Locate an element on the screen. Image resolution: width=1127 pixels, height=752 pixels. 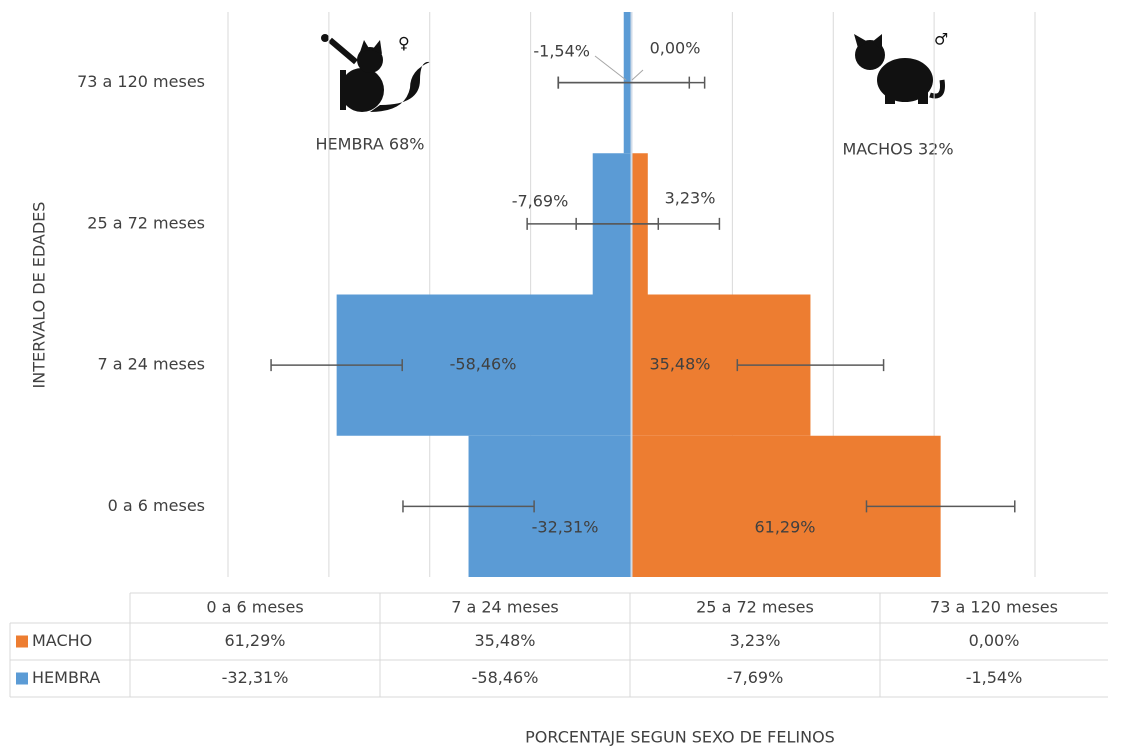
data-label: 3,23% is located at coordinates (690, 198).